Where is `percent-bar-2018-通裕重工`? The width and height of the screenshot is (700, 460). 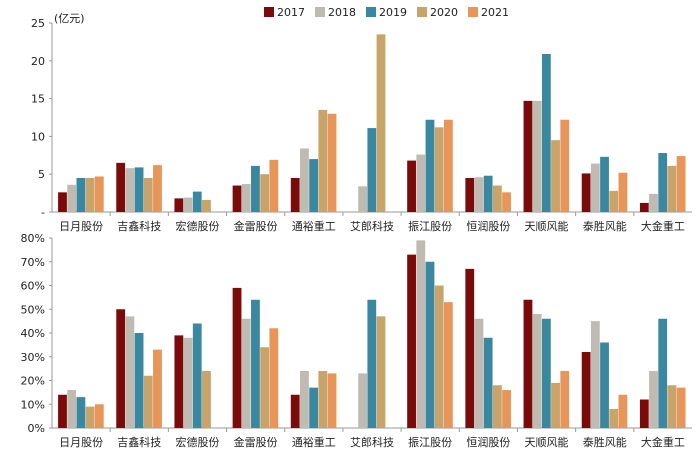 percent-bar-2018-通裕重工 is located at coordinates (304, 399).